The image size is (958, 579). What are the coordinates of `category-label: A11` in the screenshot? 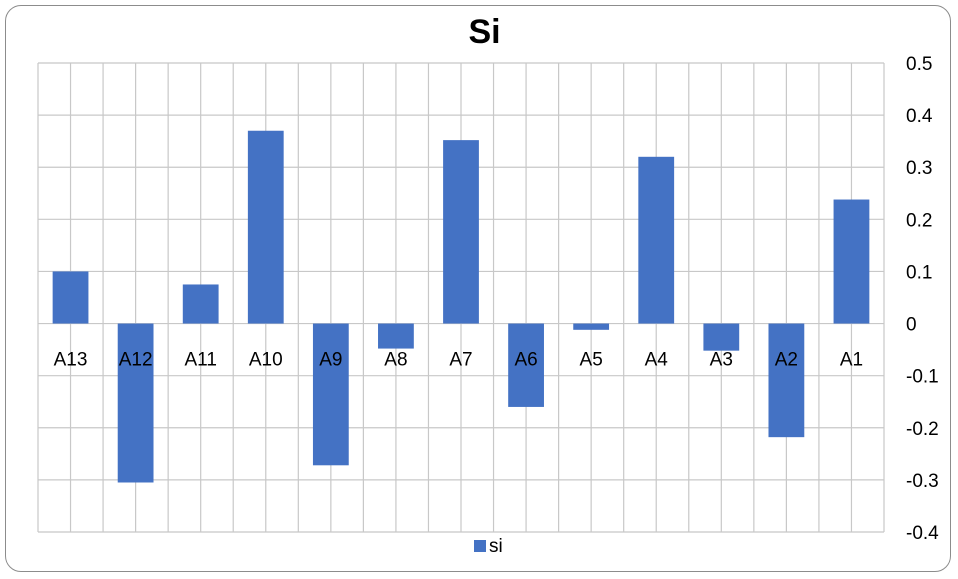 It's located at (200, 360).